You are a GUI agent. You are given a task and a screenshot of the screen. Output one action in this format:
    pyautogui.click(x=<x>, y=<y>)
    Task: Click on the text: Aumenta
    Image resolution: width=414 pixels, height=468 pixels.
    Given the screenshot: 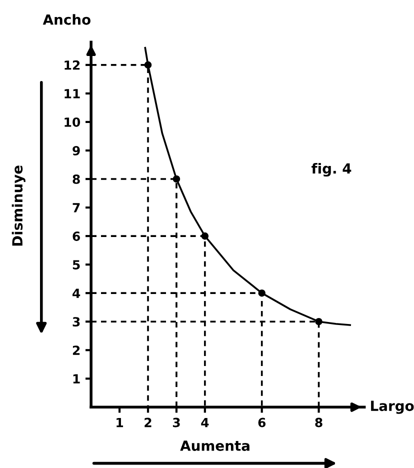 What is the action you would take?
    pyautogui.click(x=215, y=445)
    